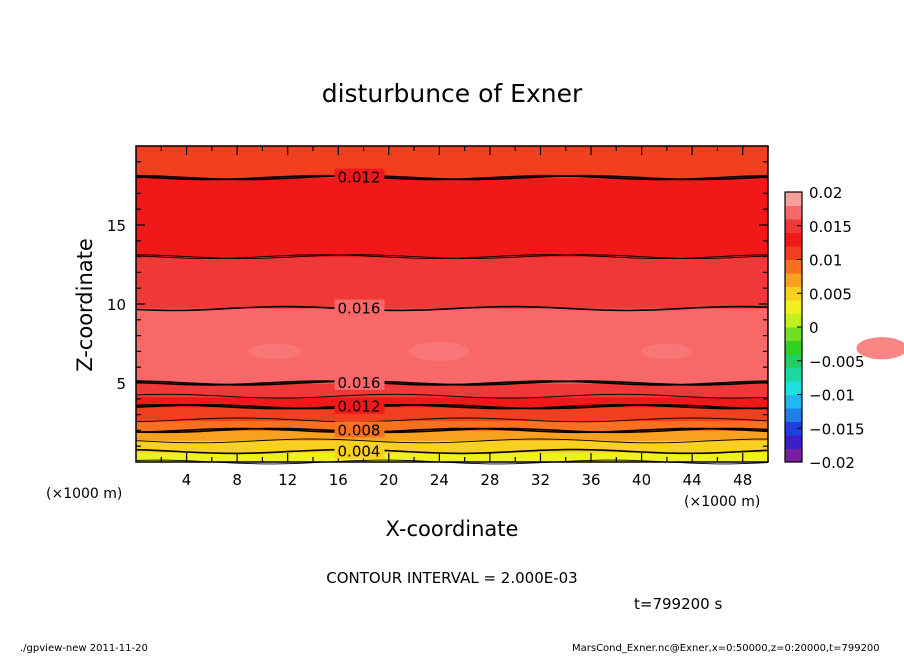 Image resolution: width=904 pixels, height=658 pixels. Describe the element at coordinates (359, 429) in the screenshot. I see `contour-label-bg` at that location.